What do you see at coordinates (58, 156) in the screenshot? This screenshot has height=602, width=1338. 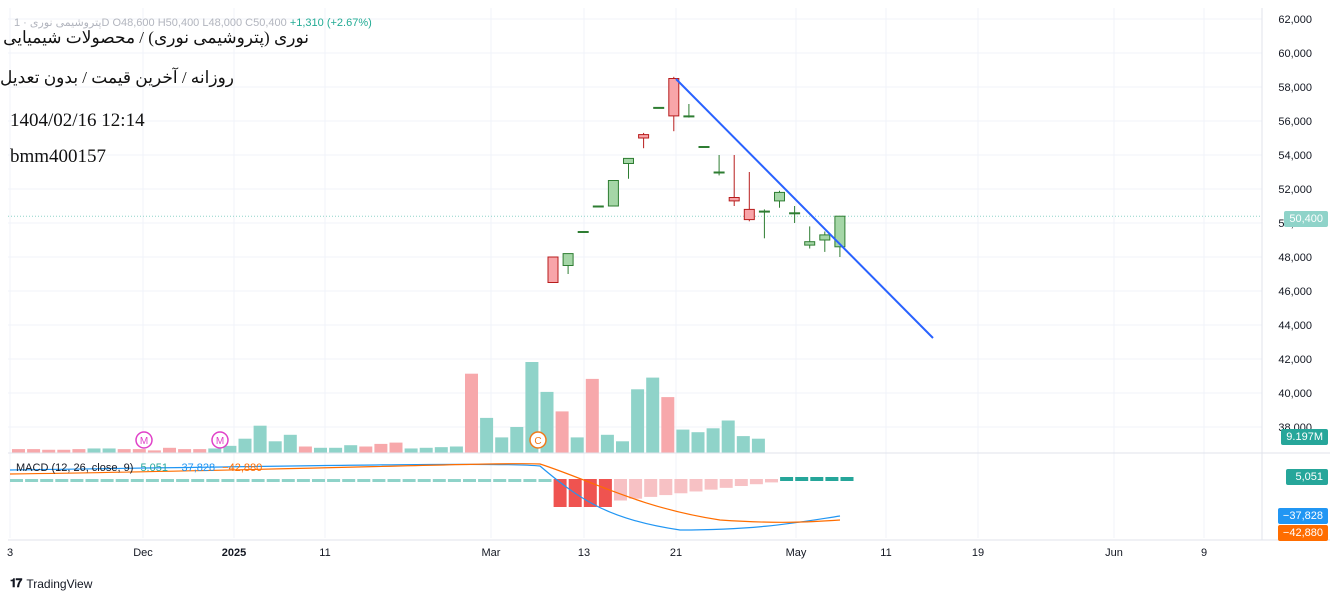 I see `user-id: bmm400157` at bounding box center [58, 156].